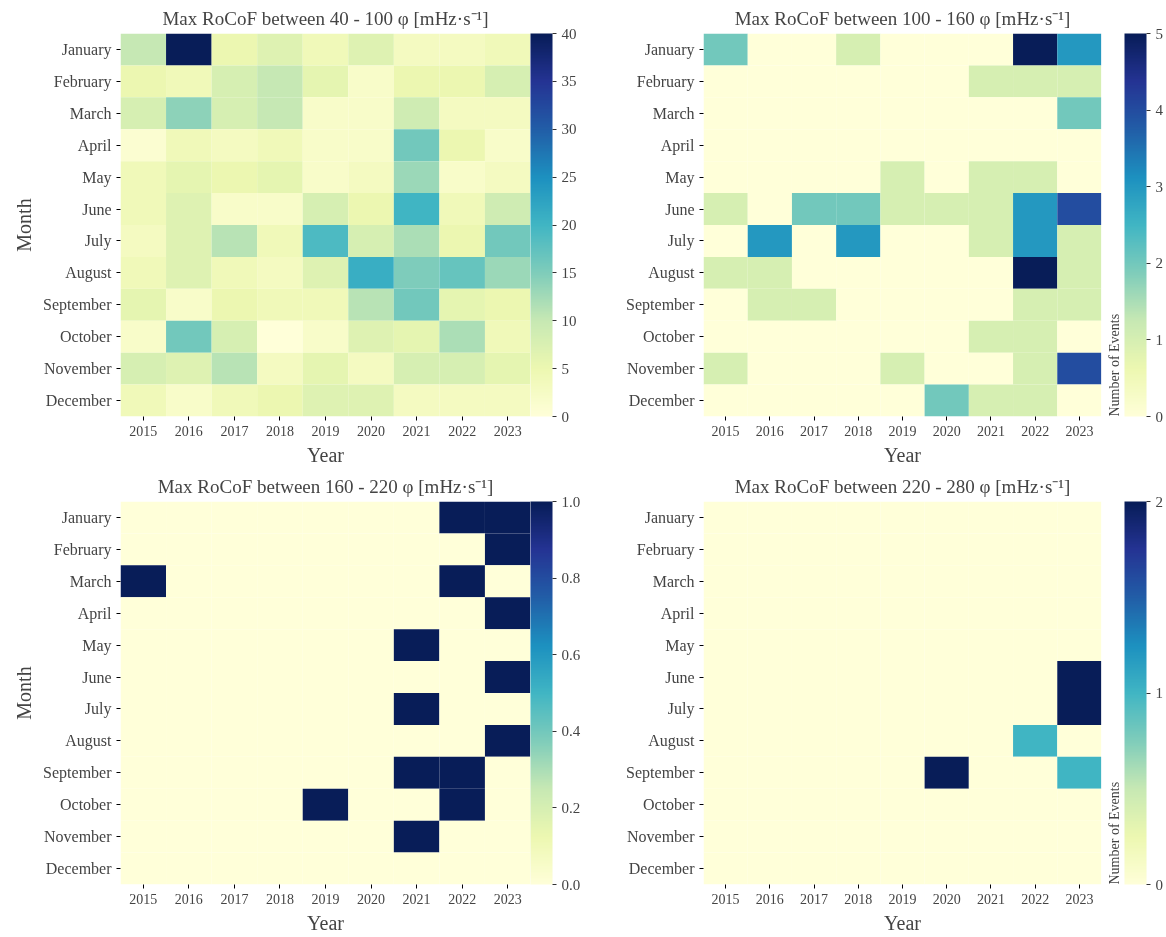 This screenshot has height=937, width=1166. Describe the element at coordinates (569, 177) in the screenshot. I see `color-bar-label: 25` at that location.